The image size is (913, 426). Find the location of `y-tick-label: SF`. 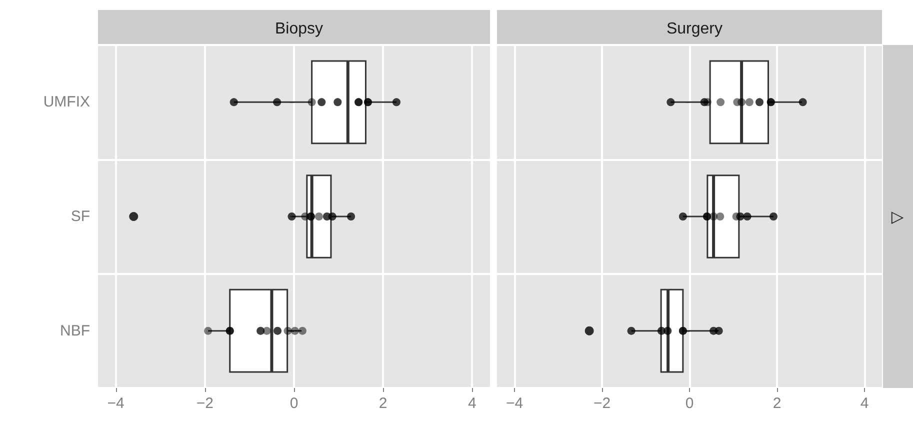

y-tick-label: SF is located at coordinates (80, 216).